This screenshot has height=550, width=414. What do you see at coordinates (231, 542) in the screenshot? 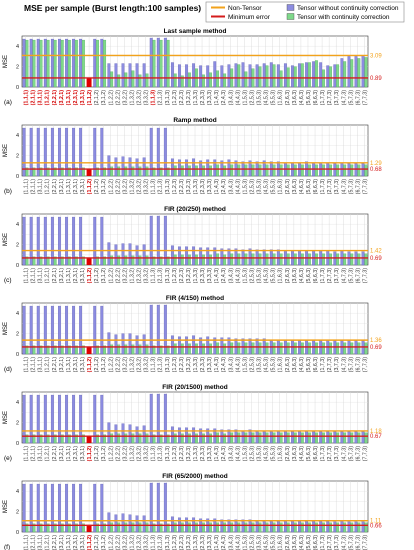
I see `x-tick-label: (3,4,3)` at bounding box center [231, 542].